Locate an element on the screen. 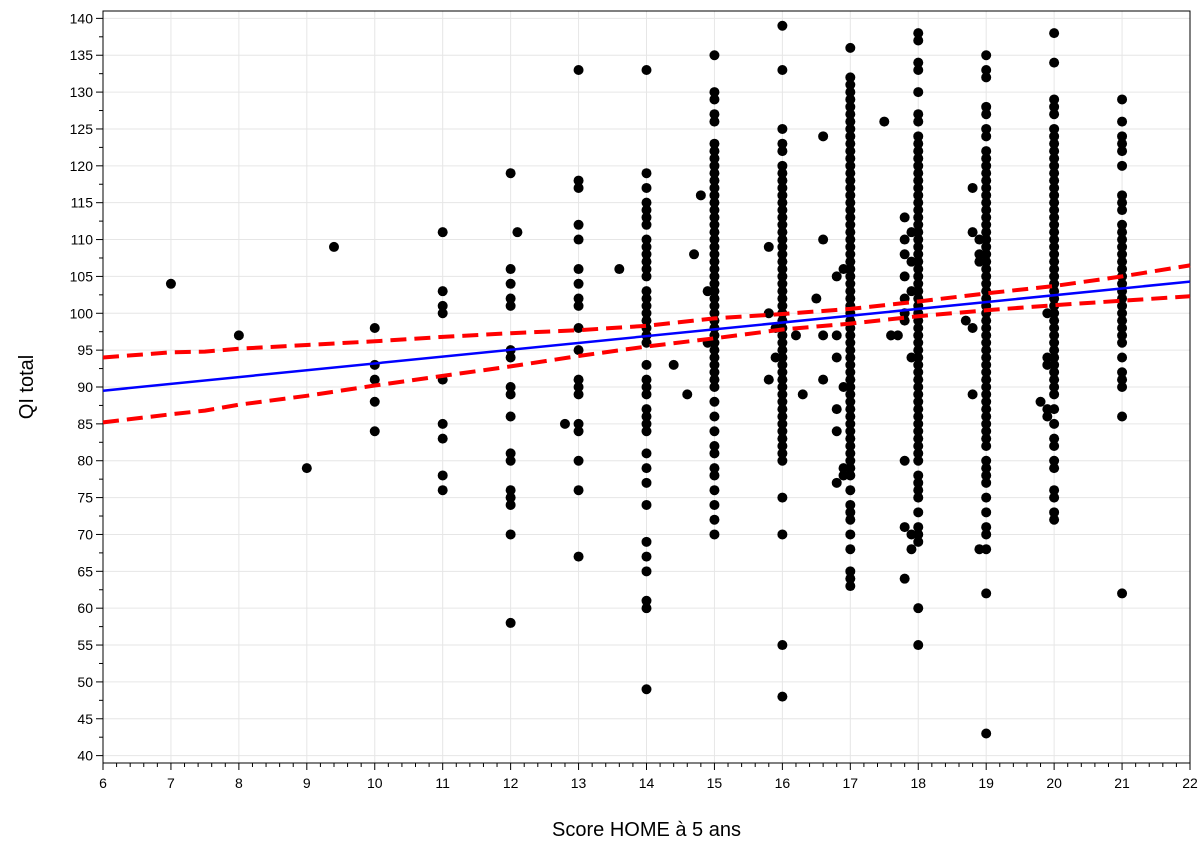 This screenshot has width=1203, height=851. x-tick-label: 18 is located at coordinates (918, 783).